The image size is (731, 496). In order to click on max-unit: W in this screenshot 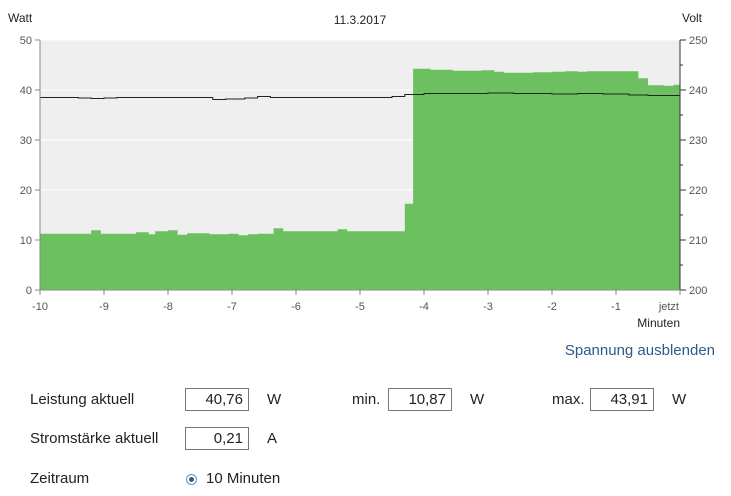, I will do `click(679, 399)`.